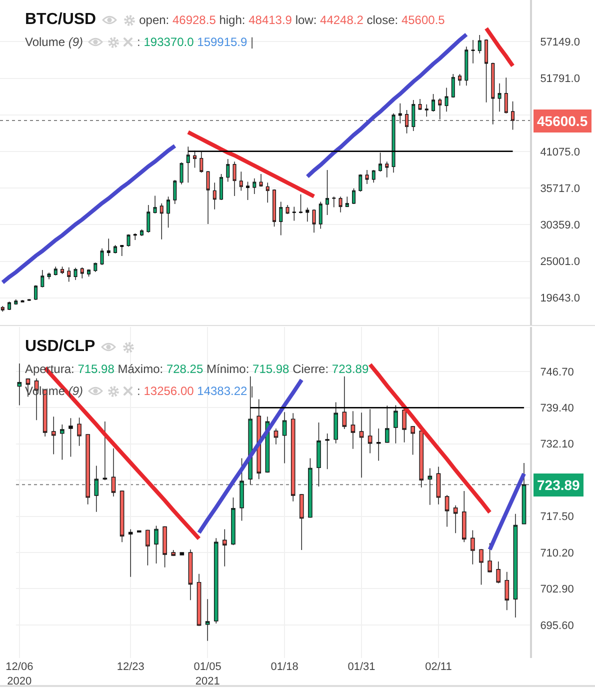 This screenshot has height=695, width=595. What do you see at coordinates (208, 674) in the screenshot?
I see `x-tick-label: 01/05 2021` at bounding box center [208, 674].